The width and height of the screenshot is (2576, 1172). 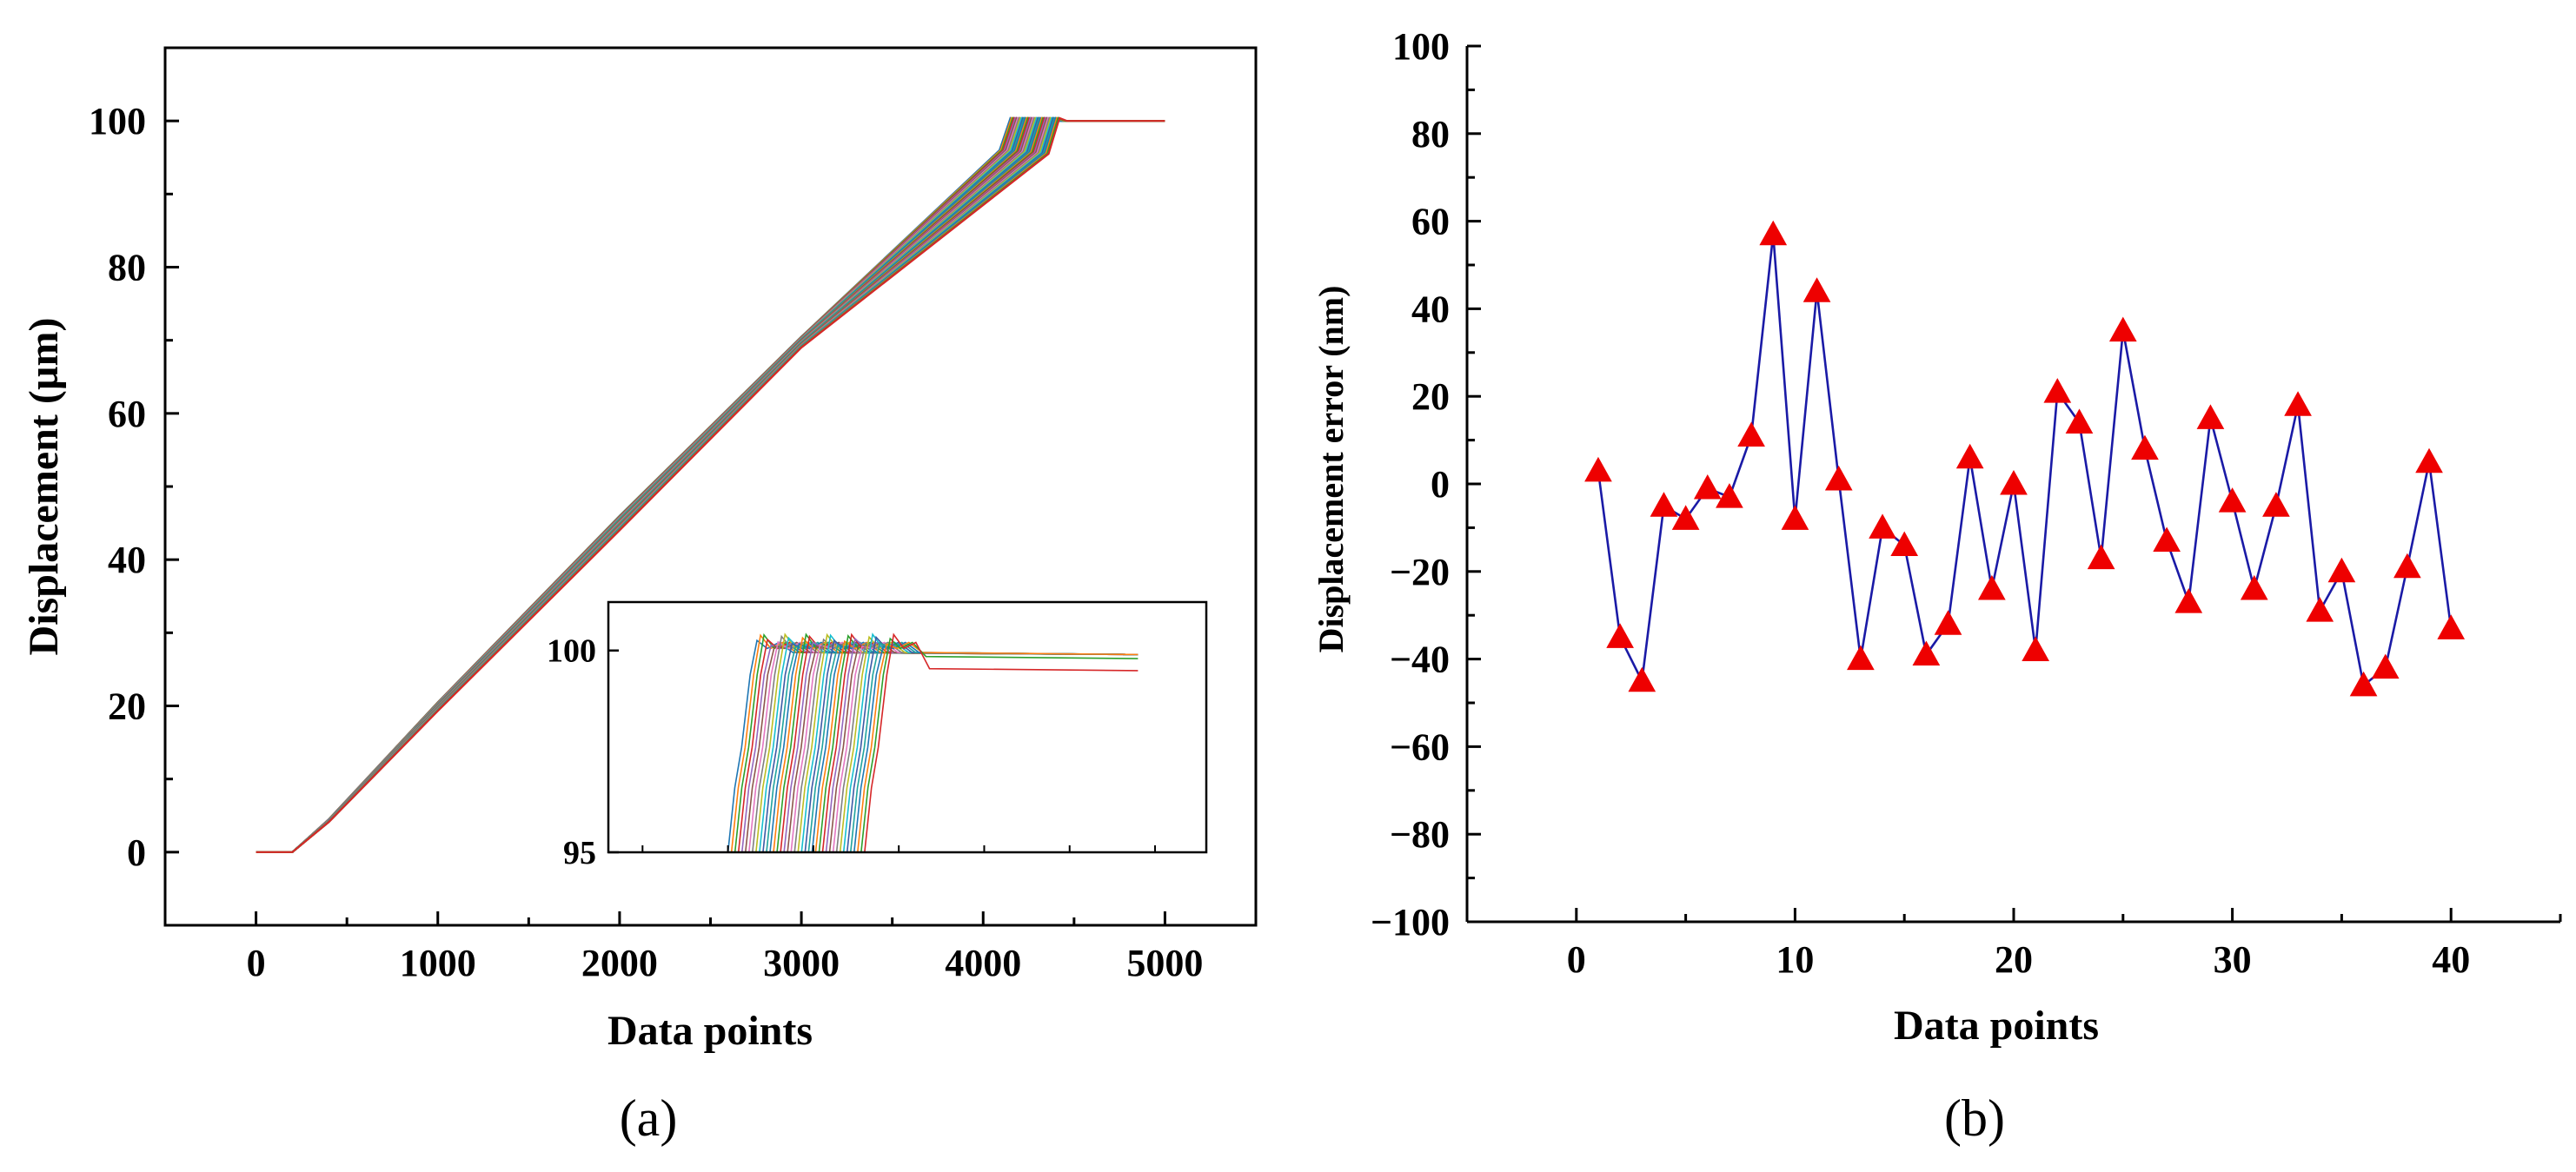 What do you see at coordinates (117, 121) in the screenshot?
I see `panel-a-ytick-label: 100` at bounding box center [117, 121].